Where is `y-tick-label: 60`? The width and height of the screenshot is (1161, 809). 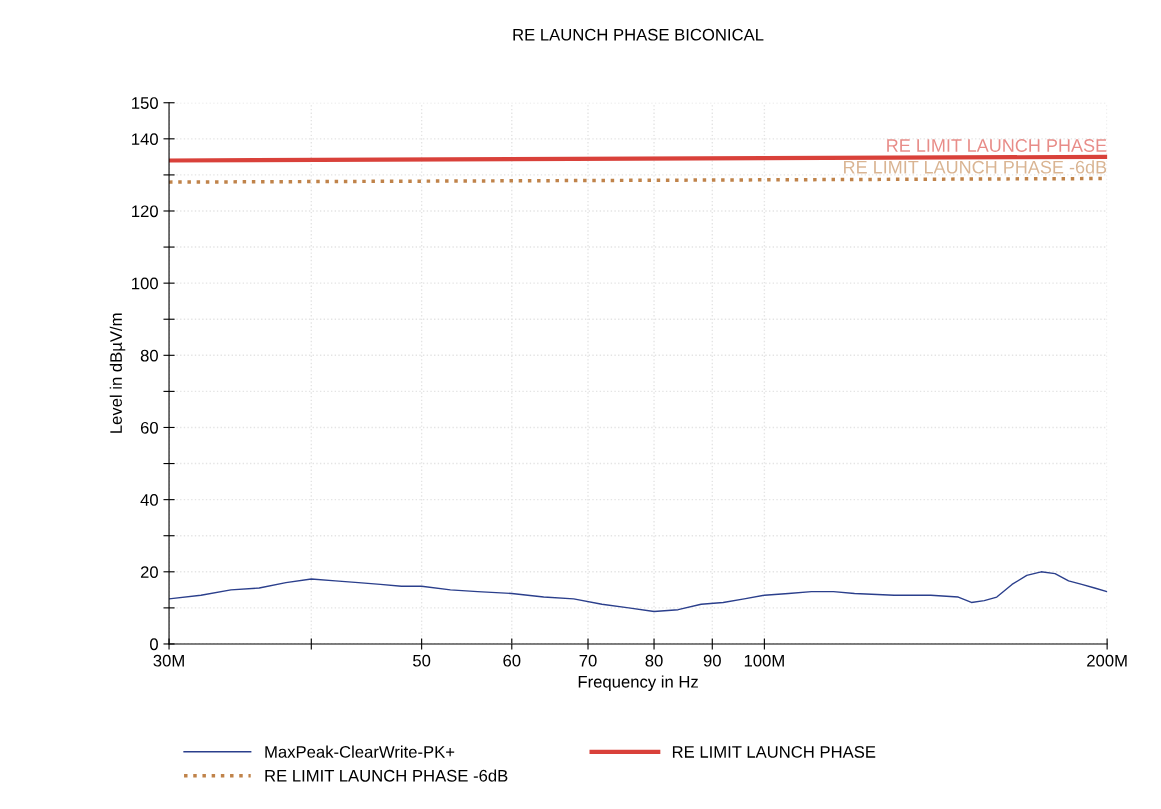 y-tick-label: 60 is located at coordinates (149, 427).